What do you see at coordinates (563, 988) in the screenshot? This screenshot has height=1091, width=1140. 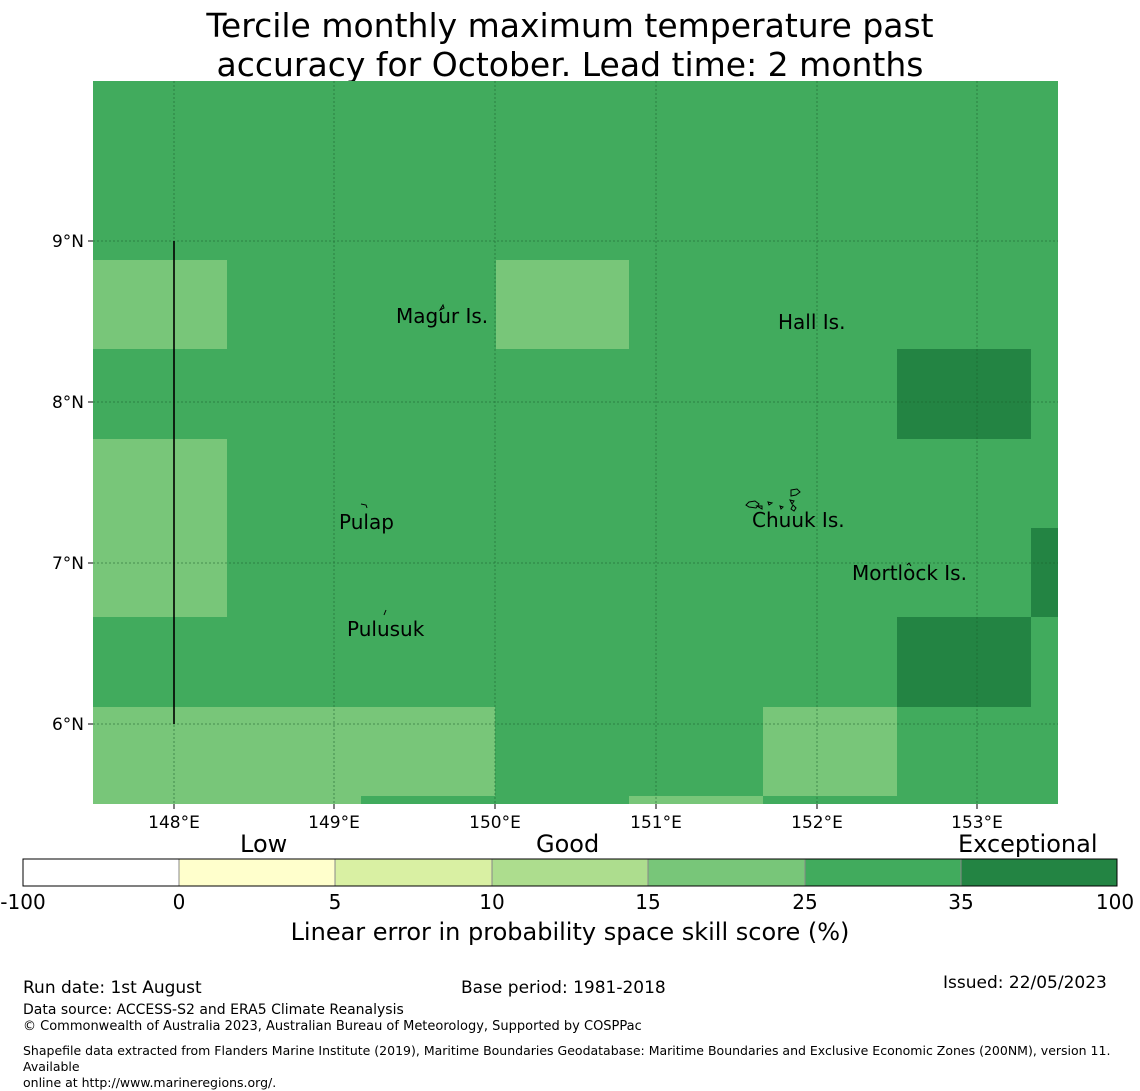 I see `base-period: Base period: 1981-2018` at bounding box center [563, 988].